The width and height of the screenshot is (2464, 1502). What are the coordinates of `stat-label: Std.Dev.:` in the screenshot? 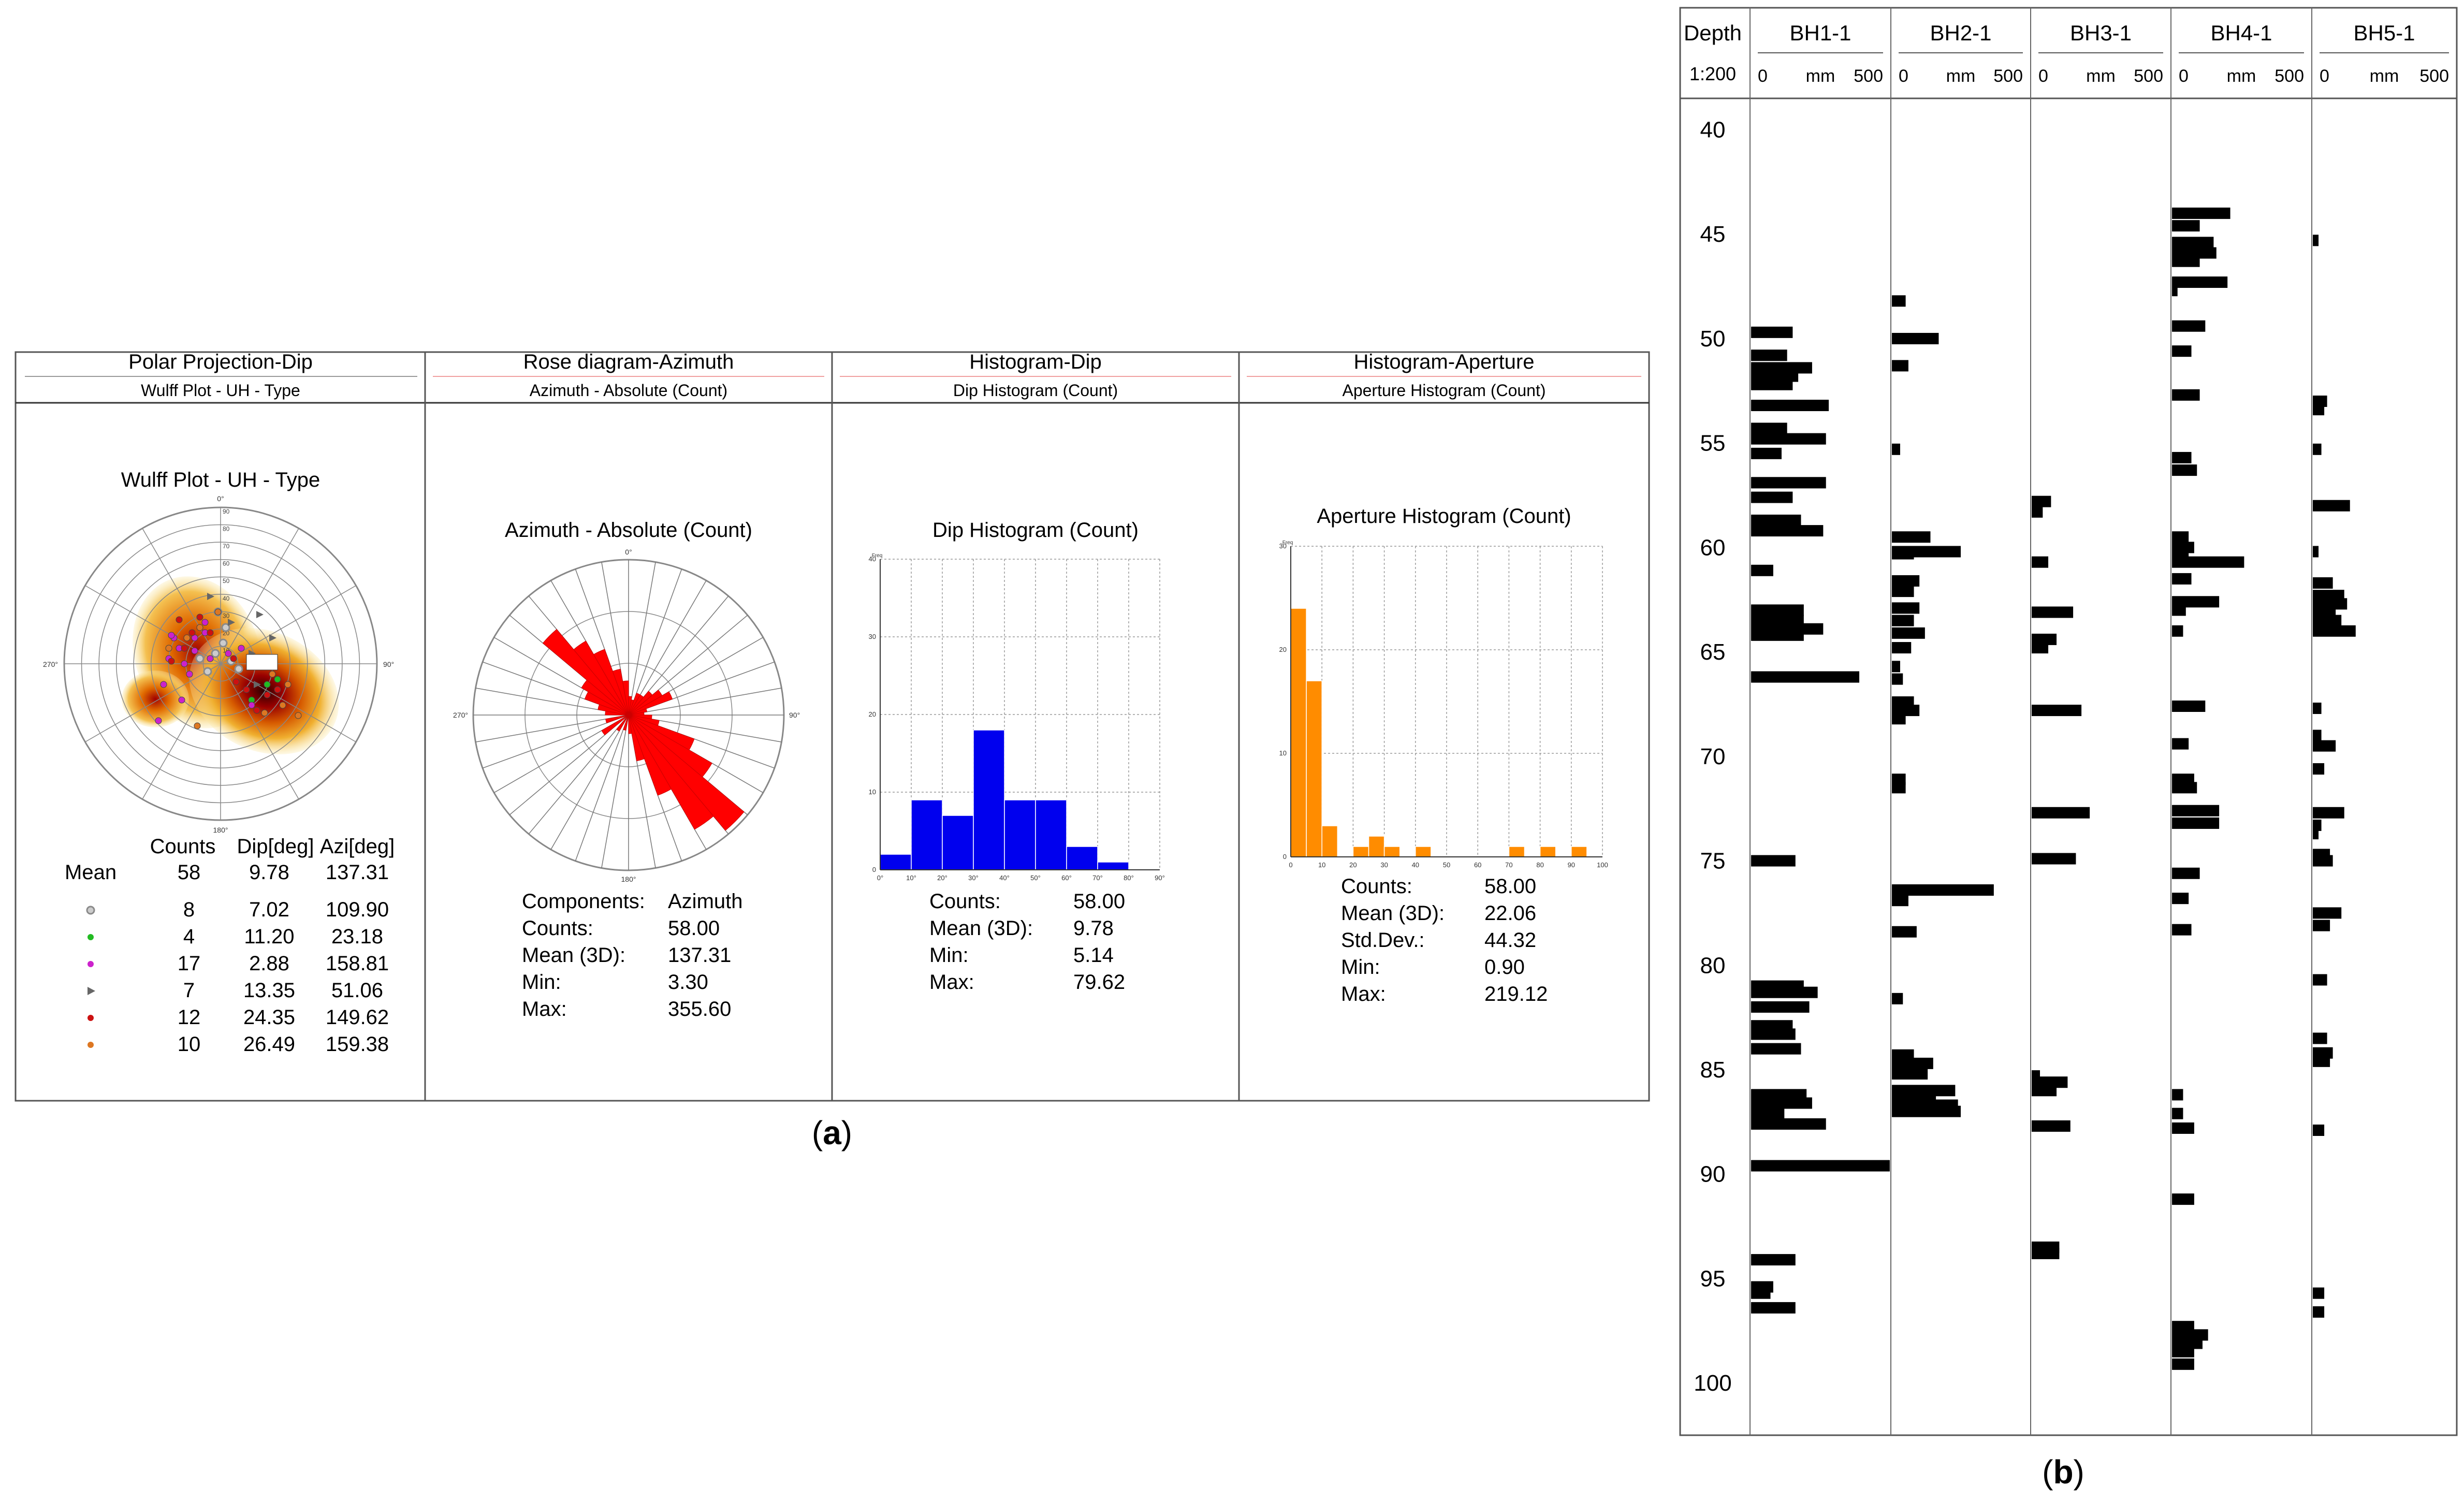 It's located at (1383, 940).